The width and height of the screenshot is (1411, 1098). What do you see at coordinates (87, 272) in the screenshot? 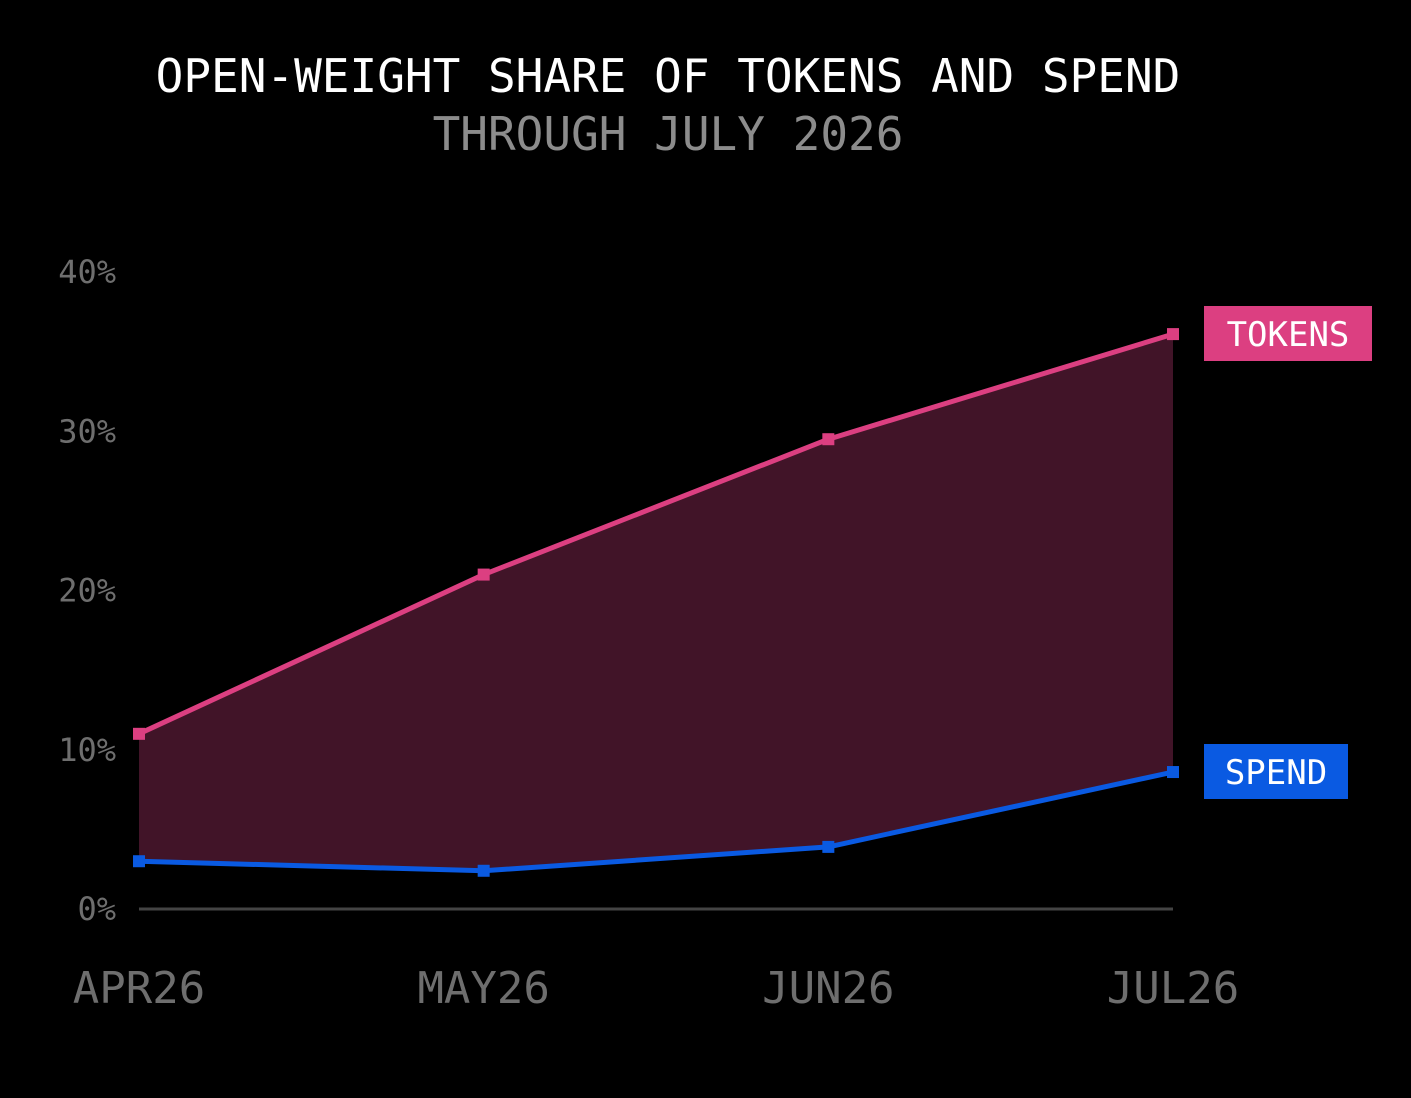
I see `y-tick-label: 40%` at bounding box center [87, 272].